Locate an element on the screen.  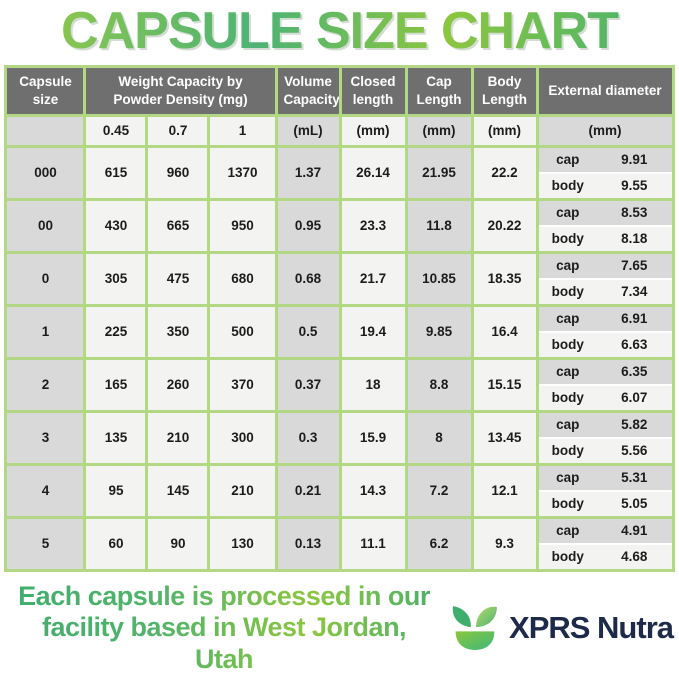
cap-diameter-value: 4.91 is located at coordinates (634, 531).